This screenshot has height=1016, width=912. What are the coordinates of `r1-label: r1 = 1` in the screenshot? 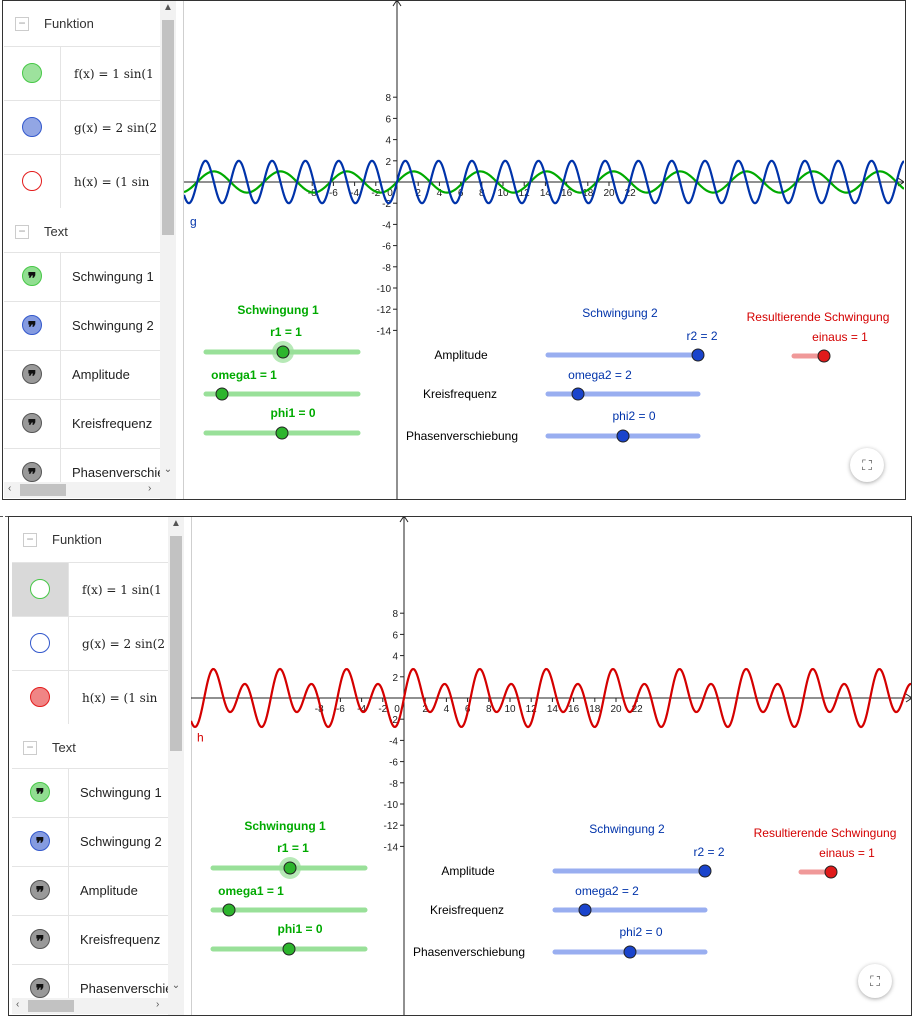 It's located at (286, 332).